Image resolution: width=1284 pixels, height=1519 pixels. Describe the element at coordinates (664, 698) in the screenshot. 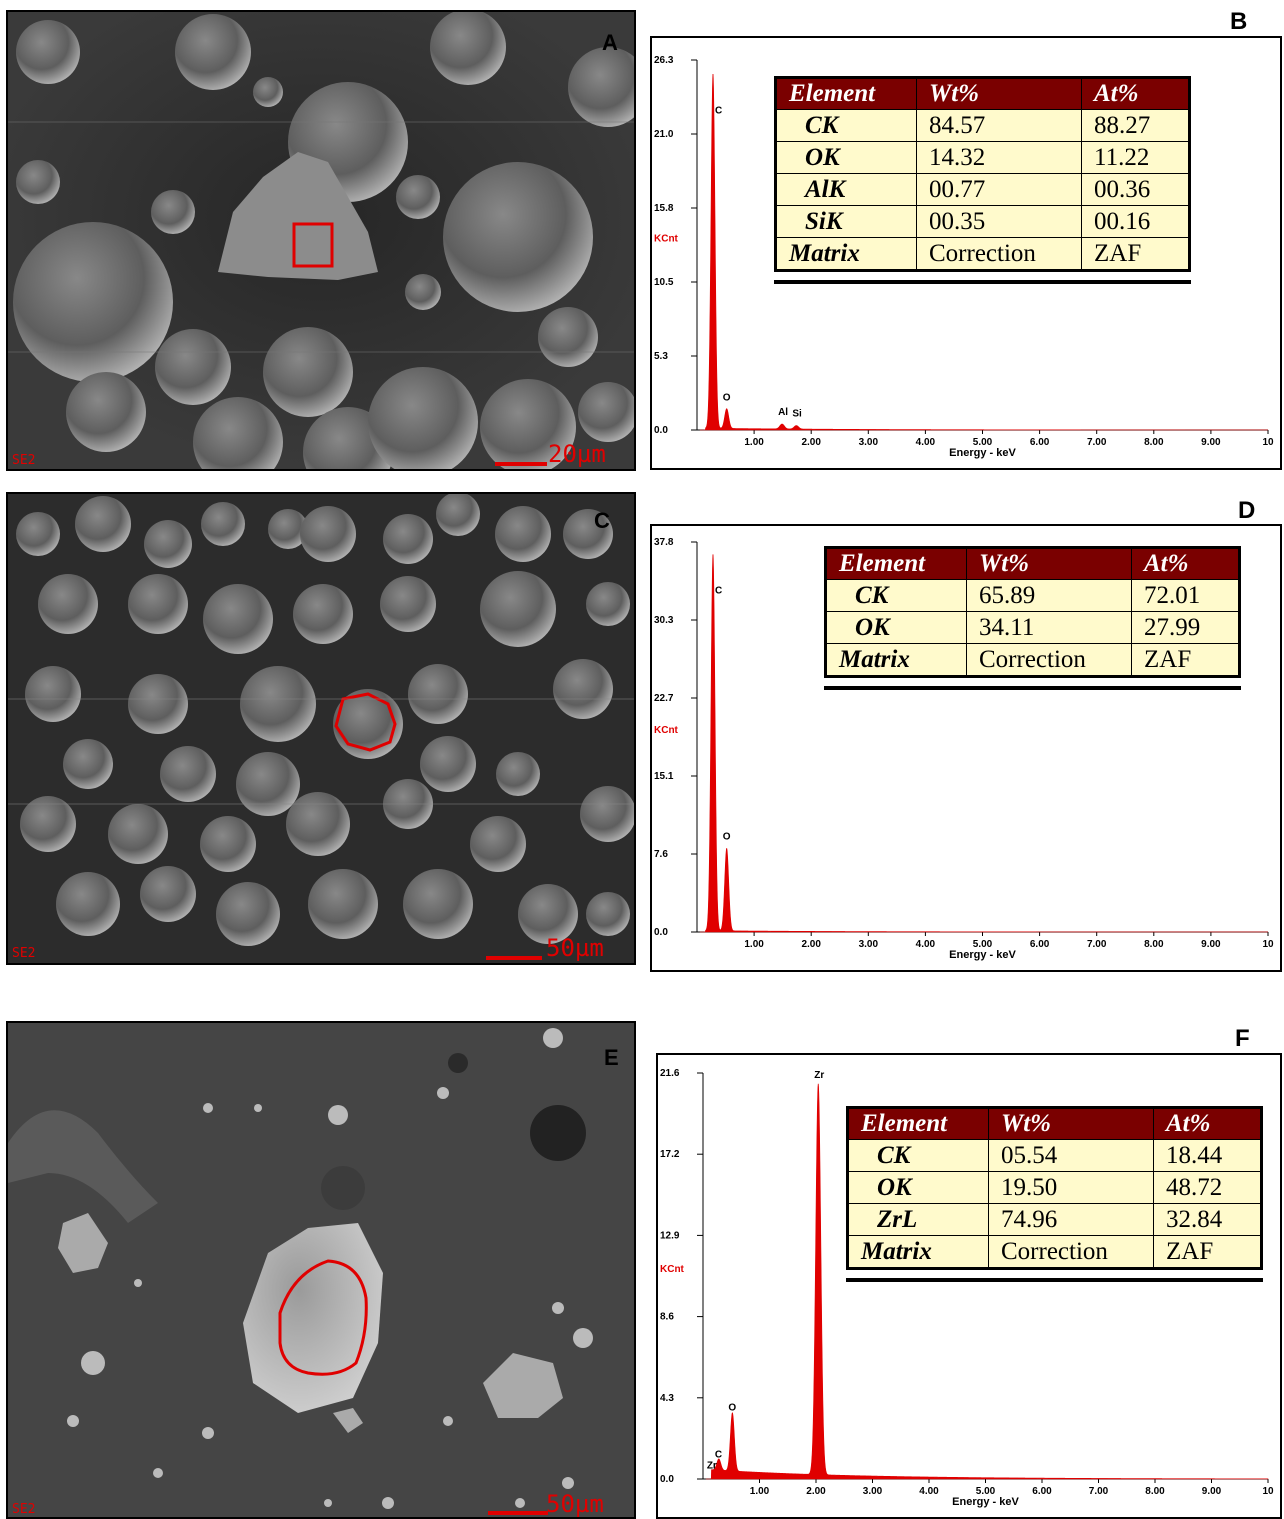

I see `y-tick-label: 22.7` at that location.